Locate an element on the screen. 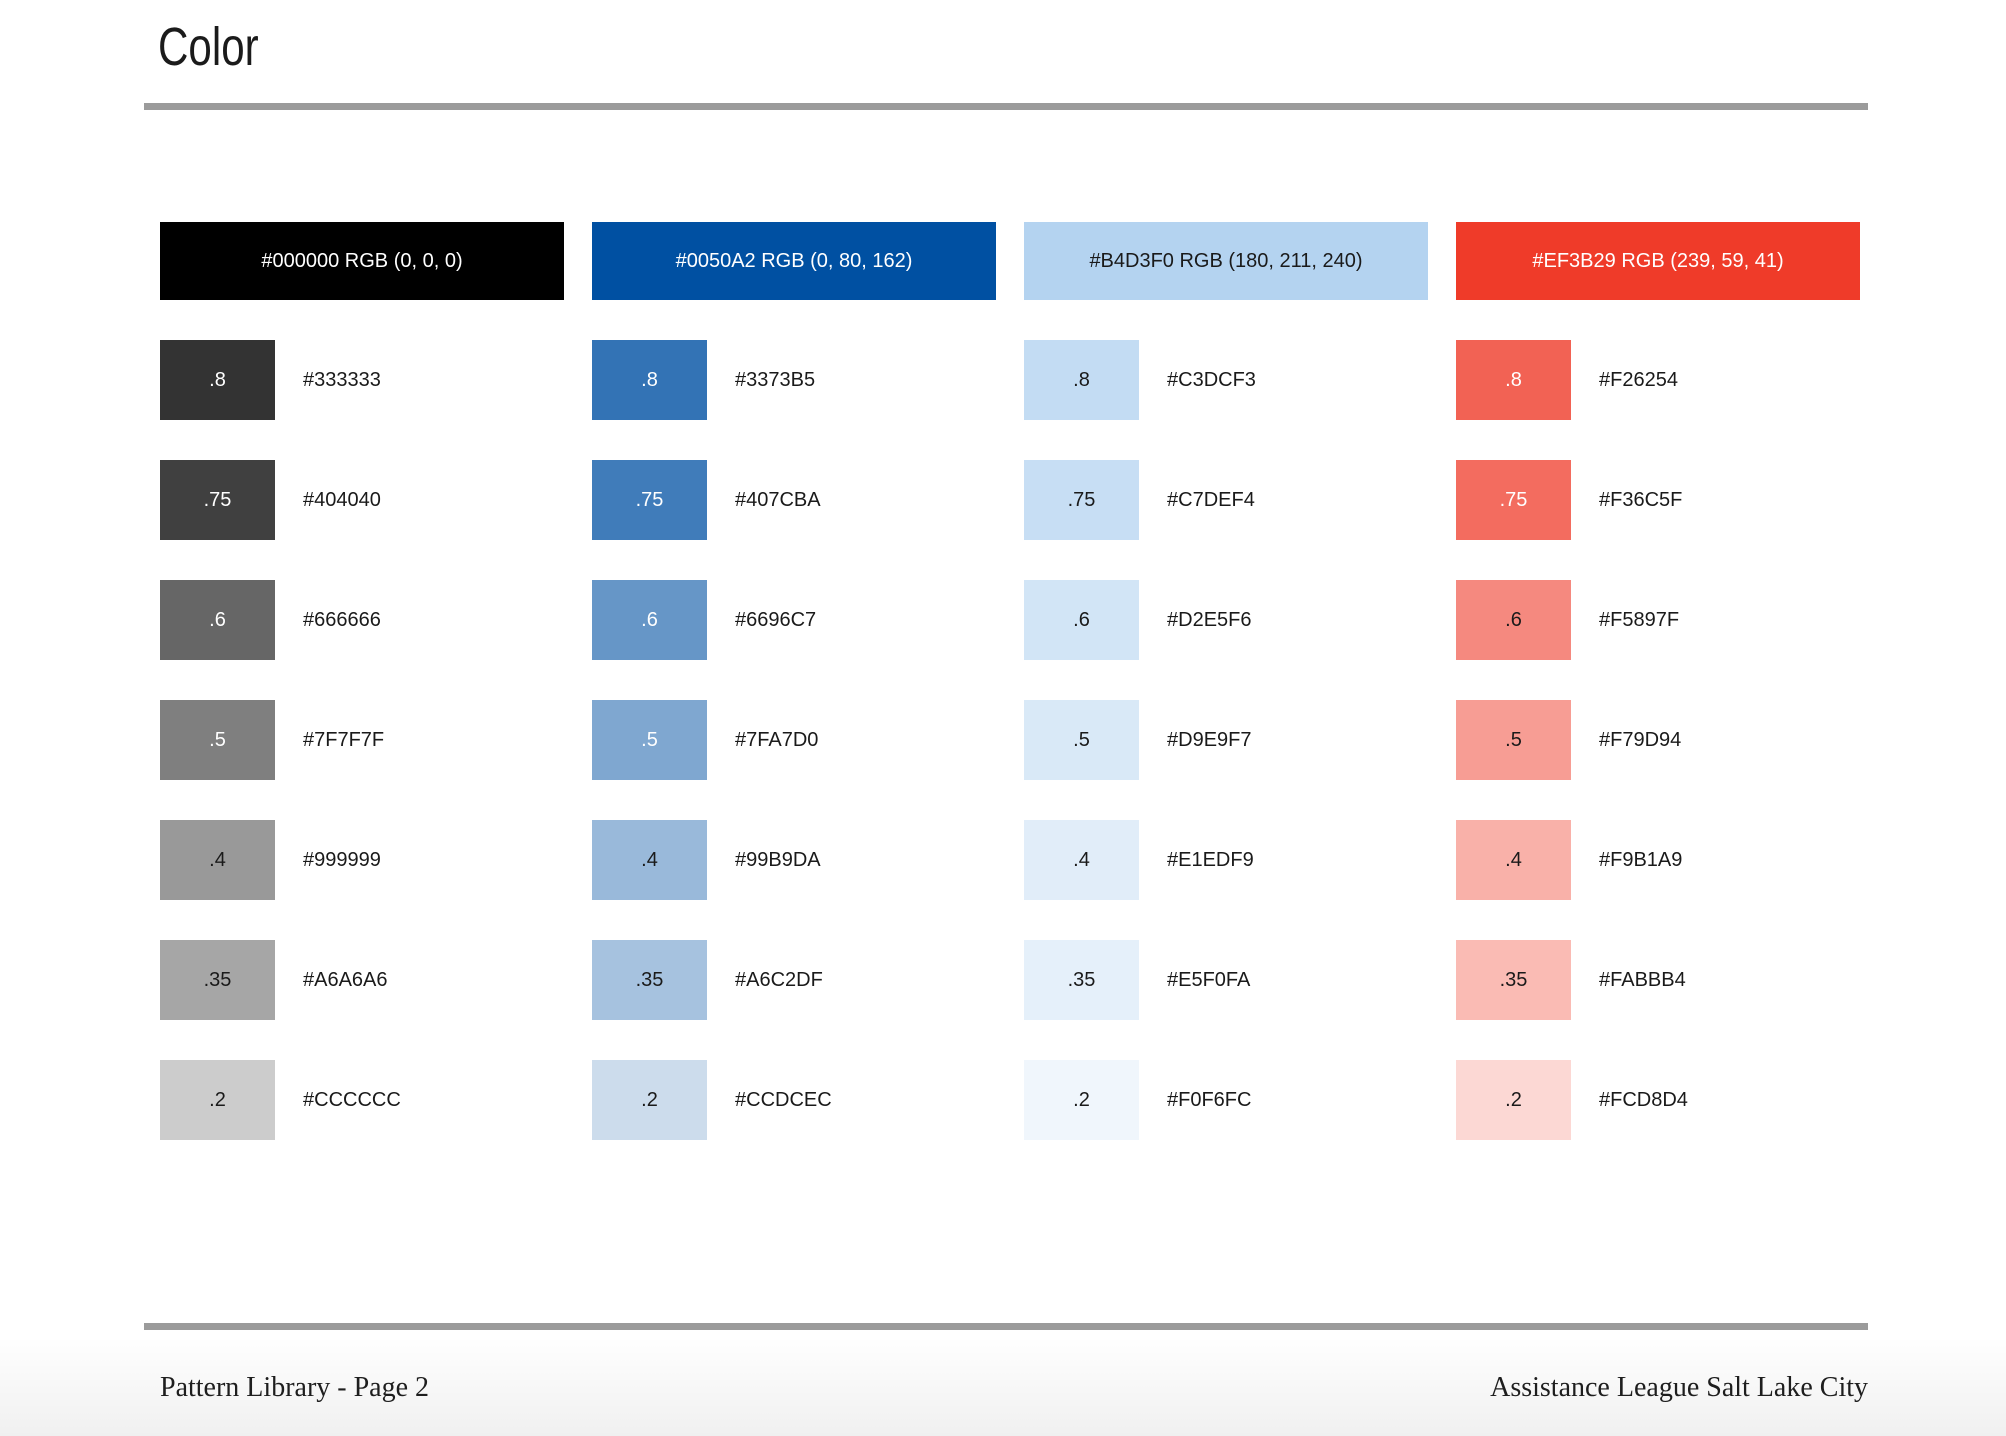  tint-hex-label: #404040 is located at coordinates (342, 499).